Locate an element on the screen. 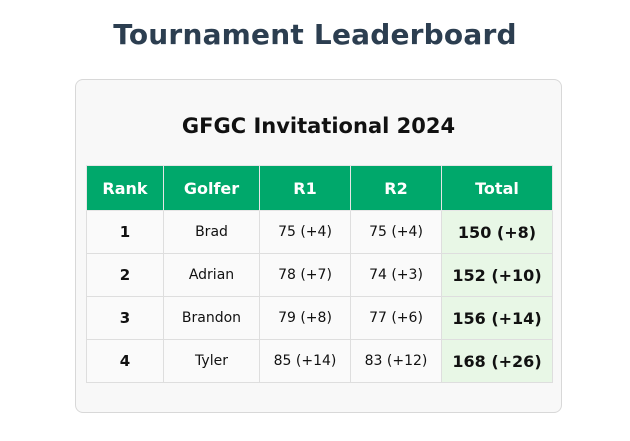 Image resolution: width=630 pixels, height=441 pixels. table-header-row: Rank Golfer R1 R2 Total is located at coordinates (319, 188).